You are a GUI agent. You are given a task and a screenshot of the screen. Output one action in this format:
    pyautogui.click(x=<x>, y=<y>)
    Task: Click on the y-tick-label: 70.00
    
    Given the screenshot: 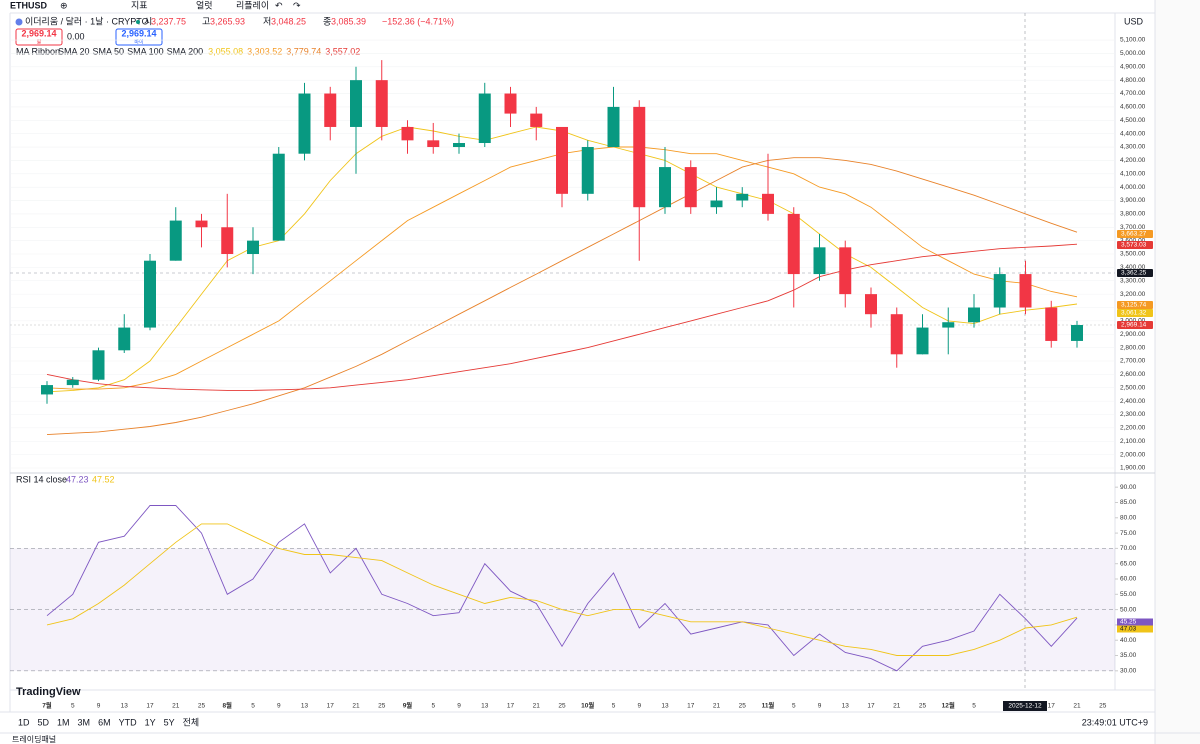 What is the action you would take?
    pyautogui.click(x=1128, y=548)
    